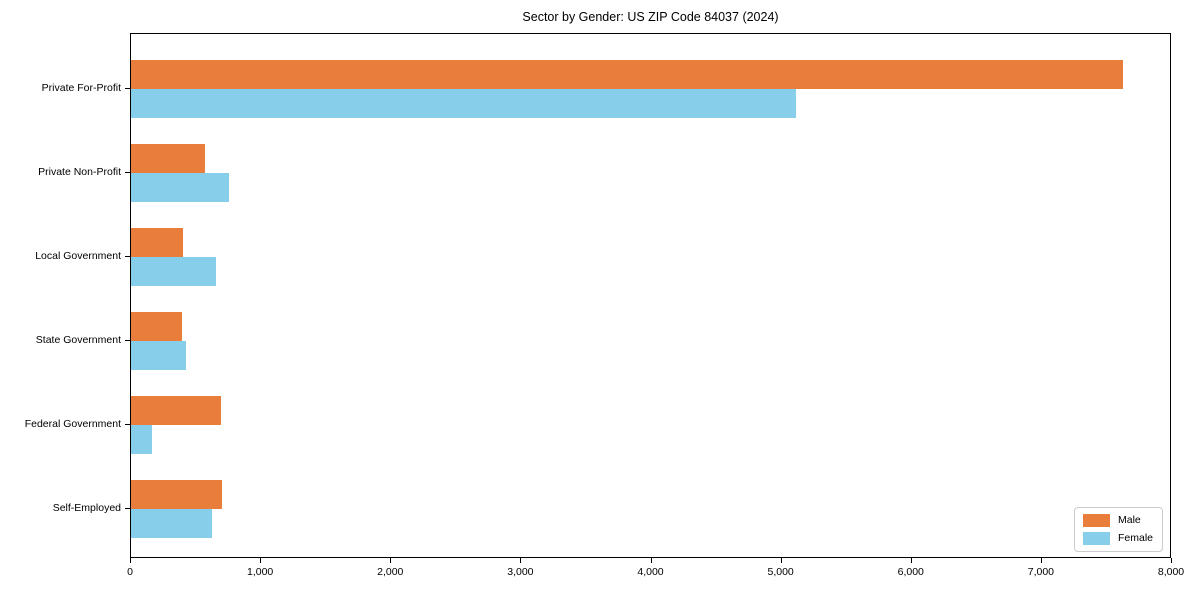 The height and width of the screenshot is (600, 1200). What do you see at coordinates (650, 572) in the screenshot?
I see `x-tick-label: 4,000` at bounding box center [650, 572].